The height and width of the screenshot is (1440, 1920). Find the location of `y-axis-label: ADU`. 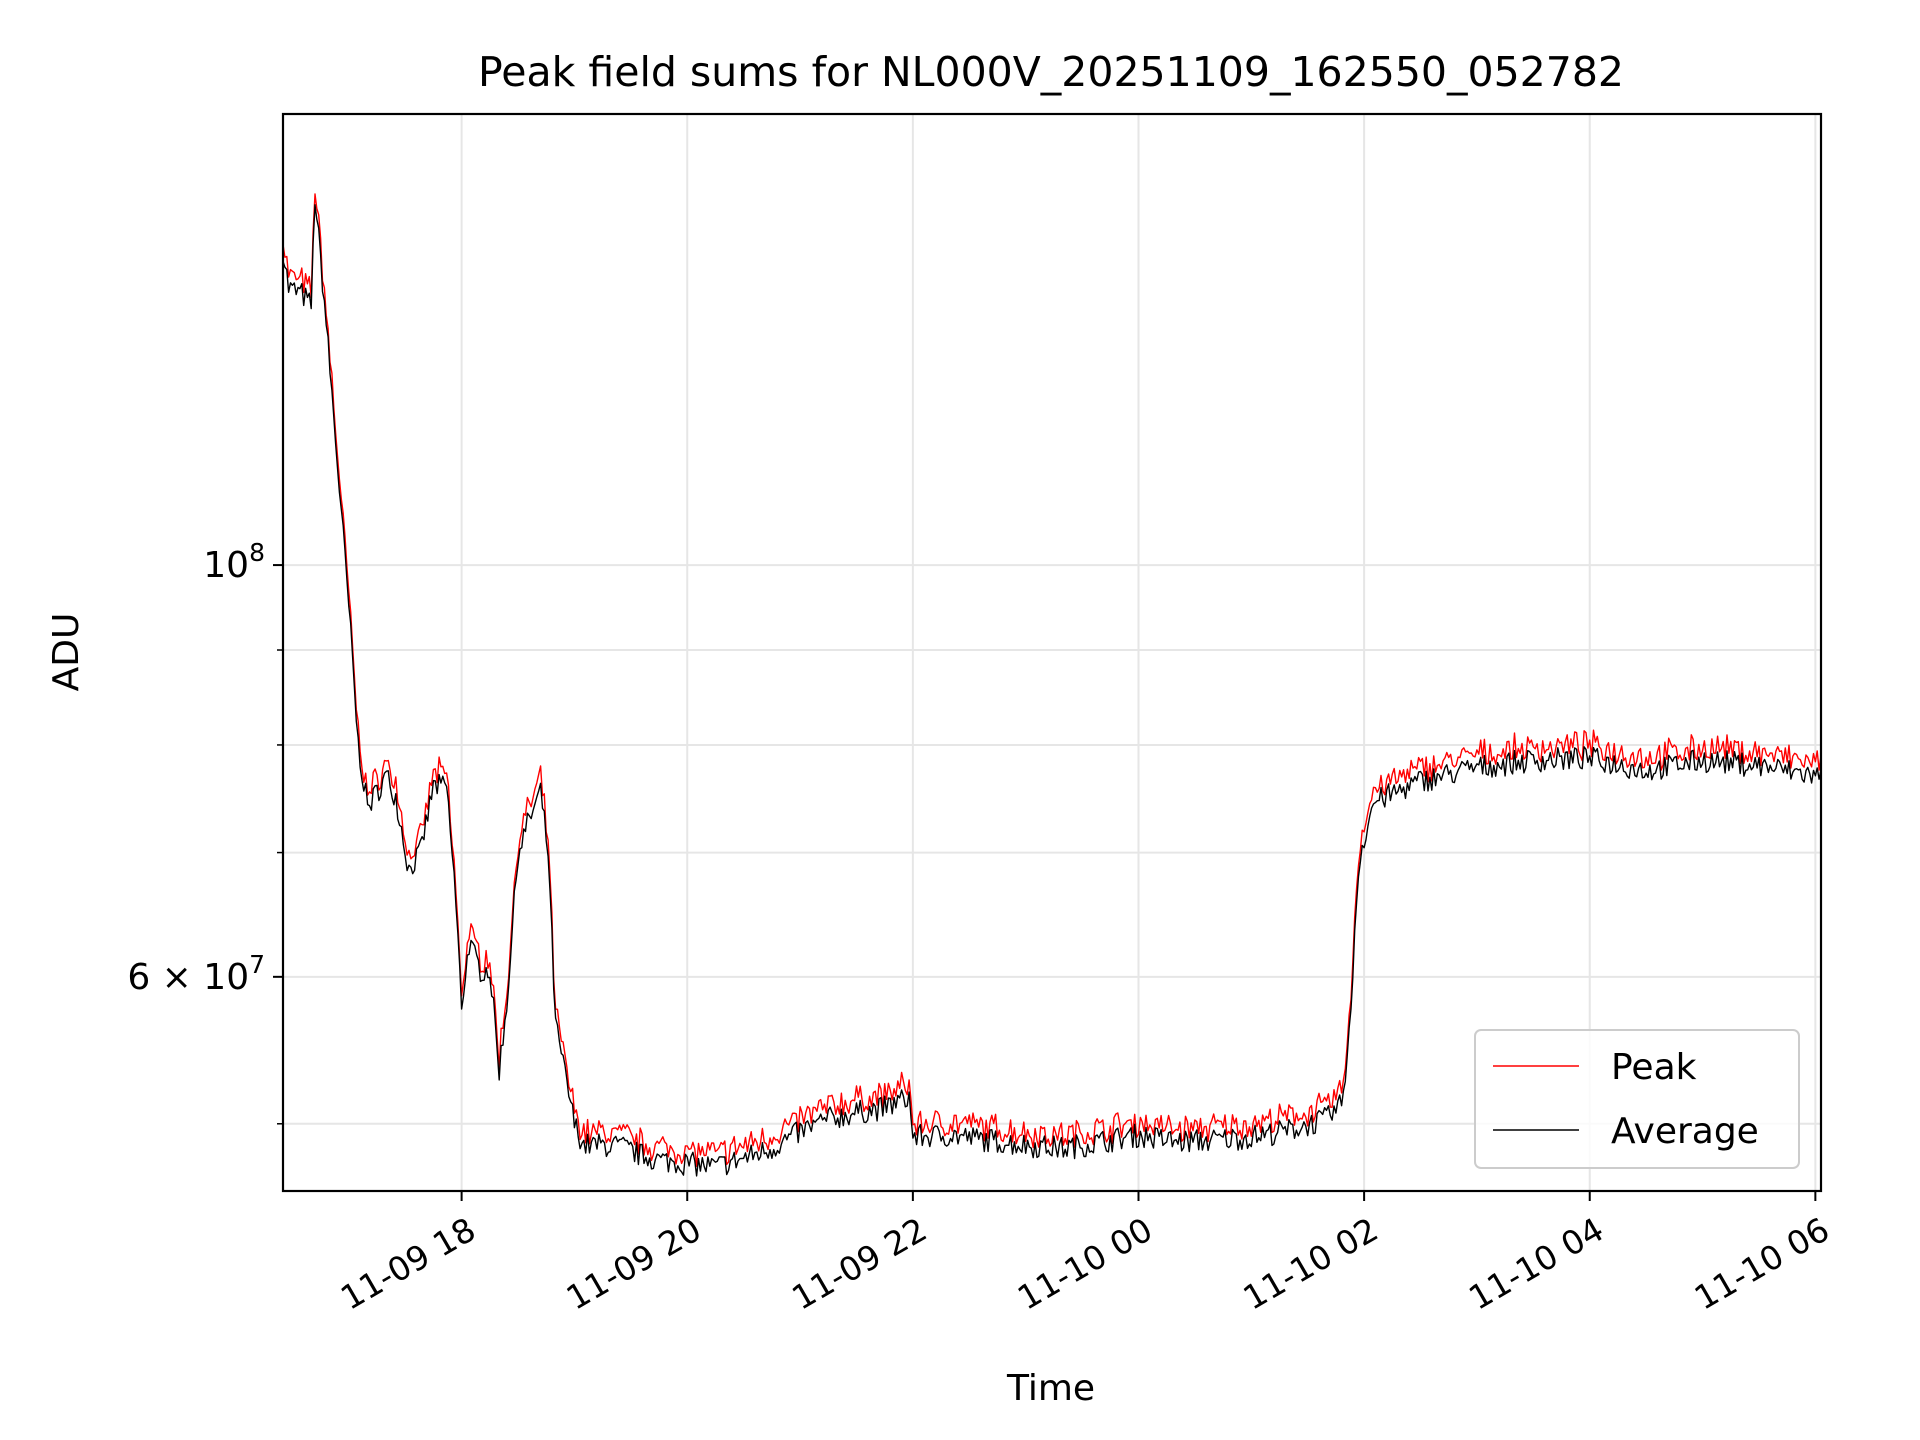

y-axis-label: ADU is located at coordinates (66, 652).